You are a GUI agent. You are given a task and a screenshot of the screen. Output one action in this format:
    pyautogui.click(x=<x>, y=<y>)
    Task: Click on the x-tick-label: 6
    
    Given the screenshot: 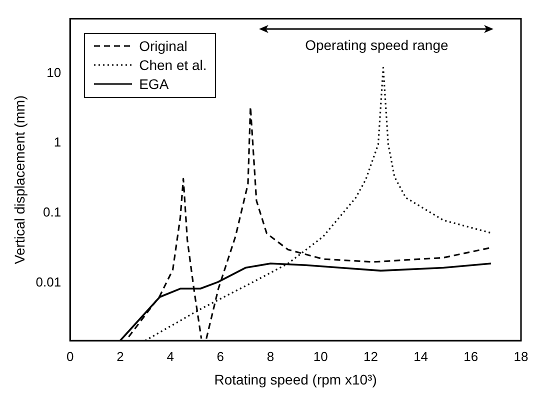 What is the action you would take?
    pyautogui.click(x=220, y=356)
    